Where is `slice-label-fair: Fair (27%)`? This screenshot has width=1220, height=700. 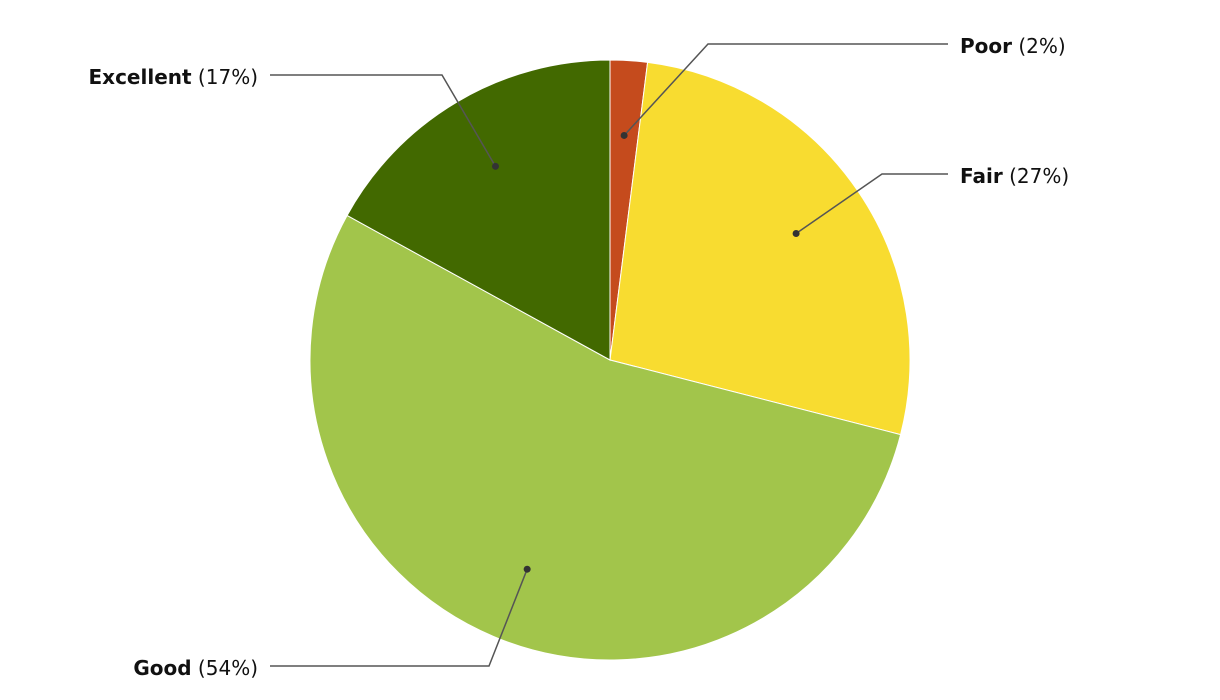
slice-label-fair: Fair (27%) is located at coordinates (1014, 176).